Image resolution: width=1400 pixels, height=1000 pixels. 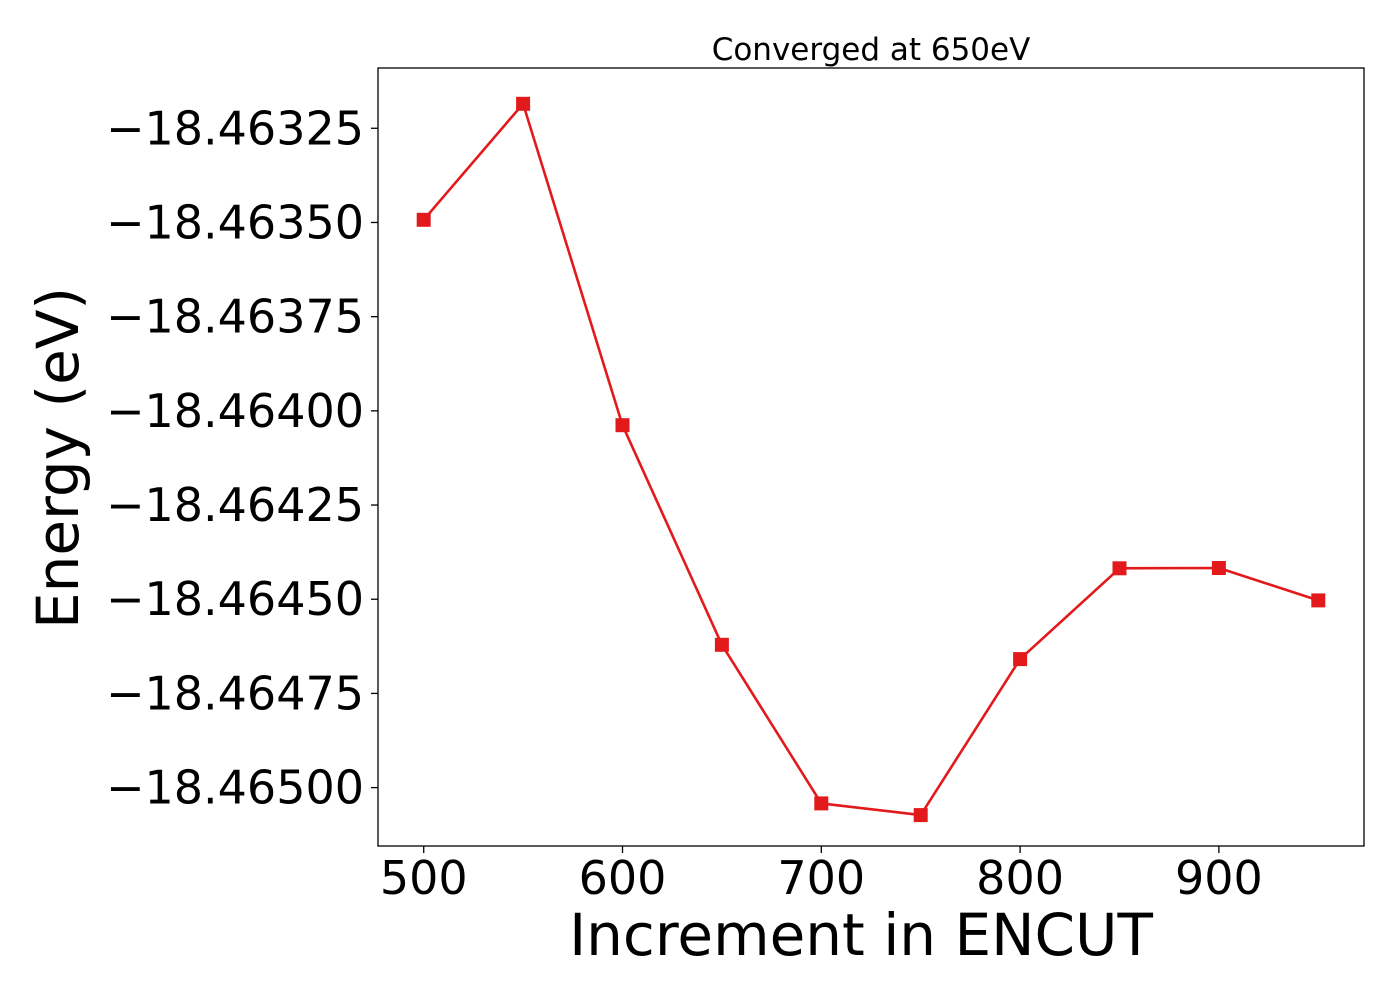 I want to click on x-tick-label: 900, so click(x=1219, y=878).